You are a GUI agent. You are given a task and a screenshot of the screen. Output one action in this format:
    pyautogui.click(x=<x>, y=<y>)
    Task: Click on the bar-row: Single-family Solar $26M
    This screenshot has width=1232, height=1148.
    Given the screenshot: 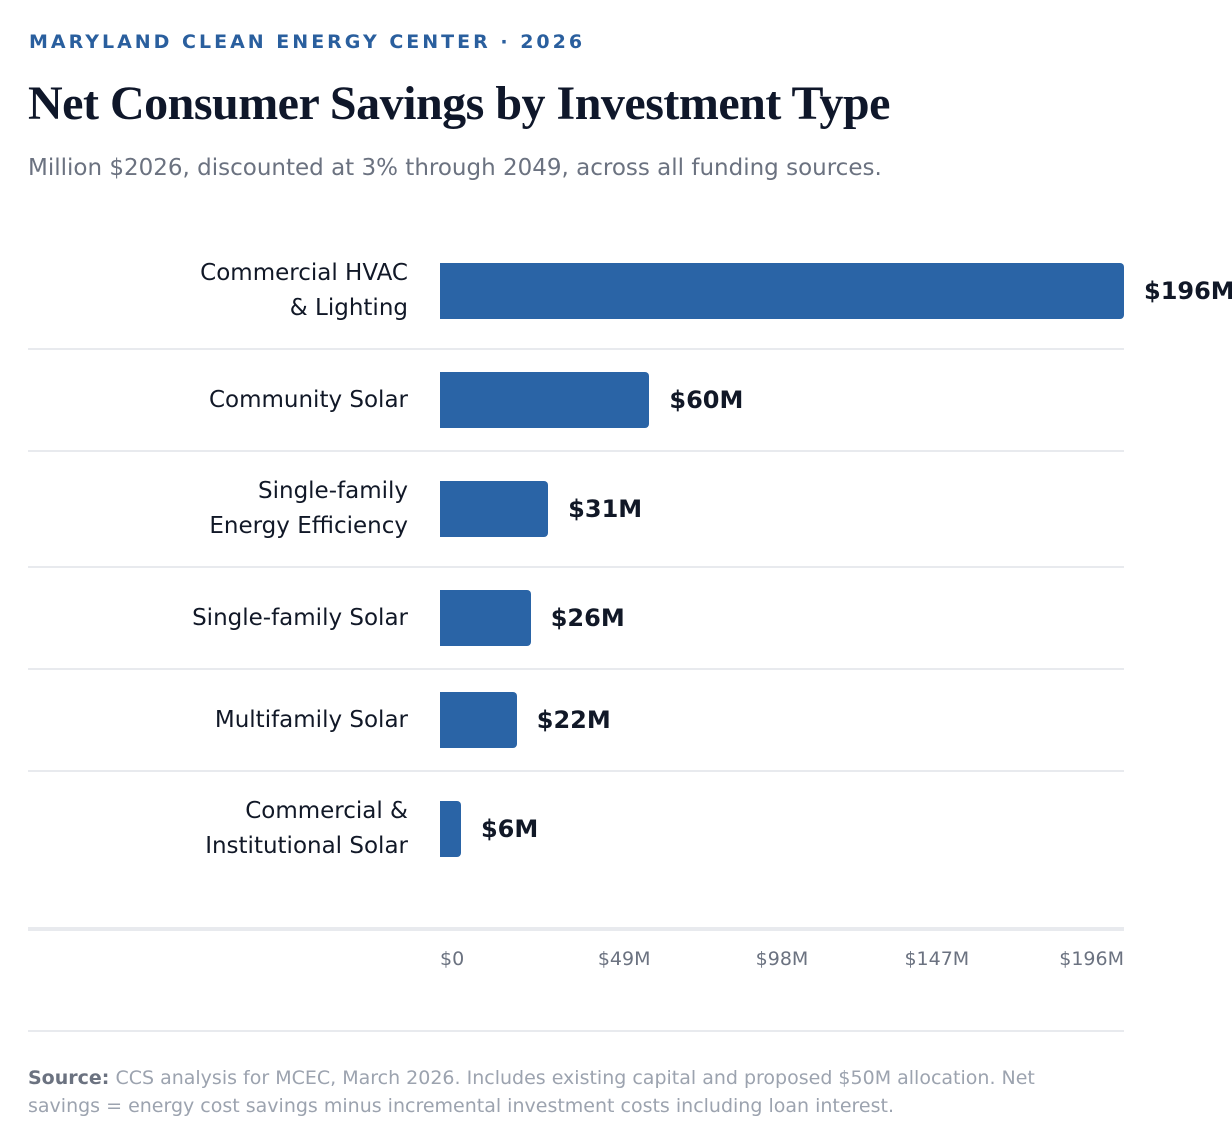 What is the action you would take?
    pyautogui.click(x=576, y=619)
    